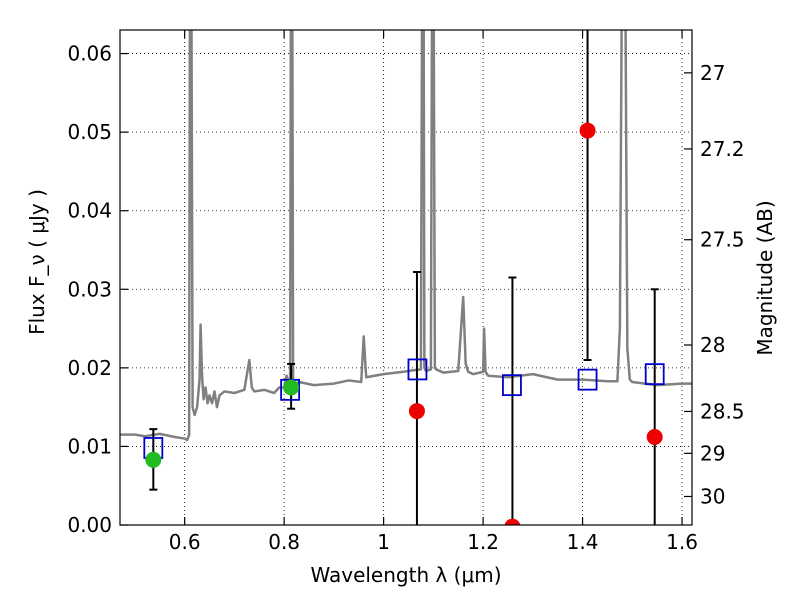 The image size is (800, 600). What do you see at coordinates (483, 542) in the screenshot?
I see `x-tick-label-3: 1.2` at bounding box center [483, 542].